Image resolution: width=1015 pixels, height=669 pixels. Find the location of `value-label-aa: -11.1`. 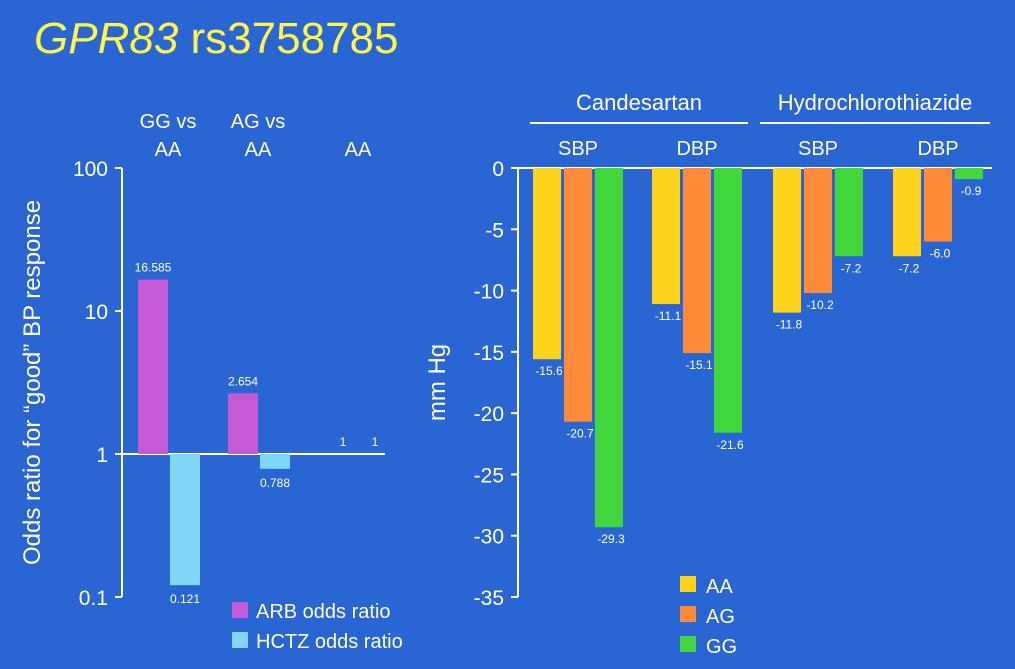

value-label-aa: -11.1 is located at coordinates (668, 316).